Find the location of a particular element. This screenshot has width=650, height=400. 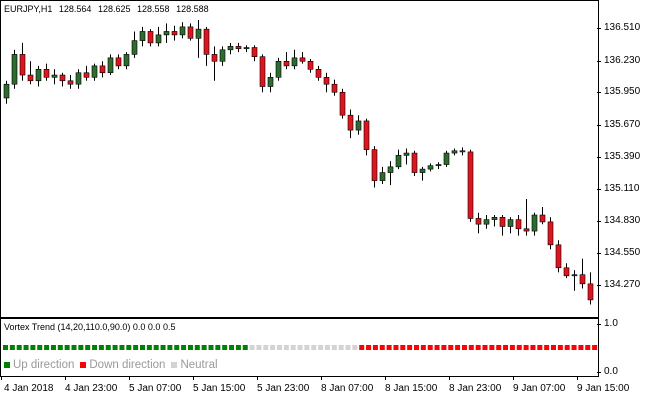

time-axis-label: 8 Jan 07:00 is located at coordinates (347, 388).